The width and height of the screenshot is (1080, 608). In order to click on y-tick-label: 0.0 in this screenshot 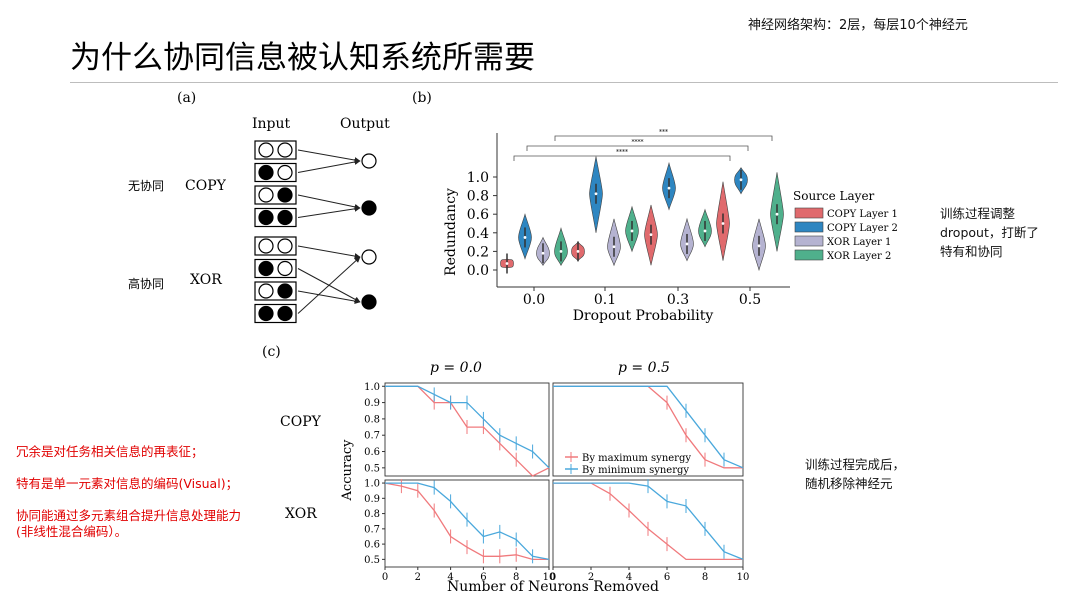, I will do `click(478, 271)`.